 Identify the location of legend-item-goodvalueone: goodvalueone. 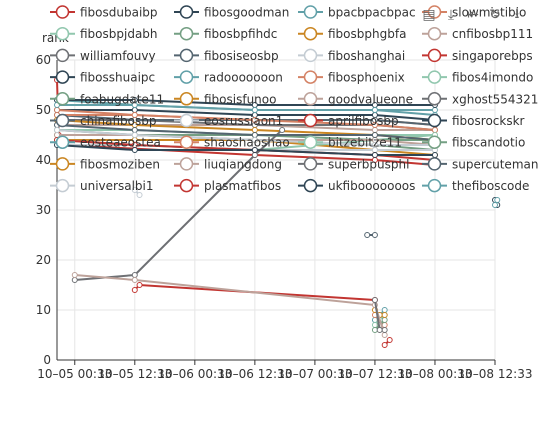
(355, 99).